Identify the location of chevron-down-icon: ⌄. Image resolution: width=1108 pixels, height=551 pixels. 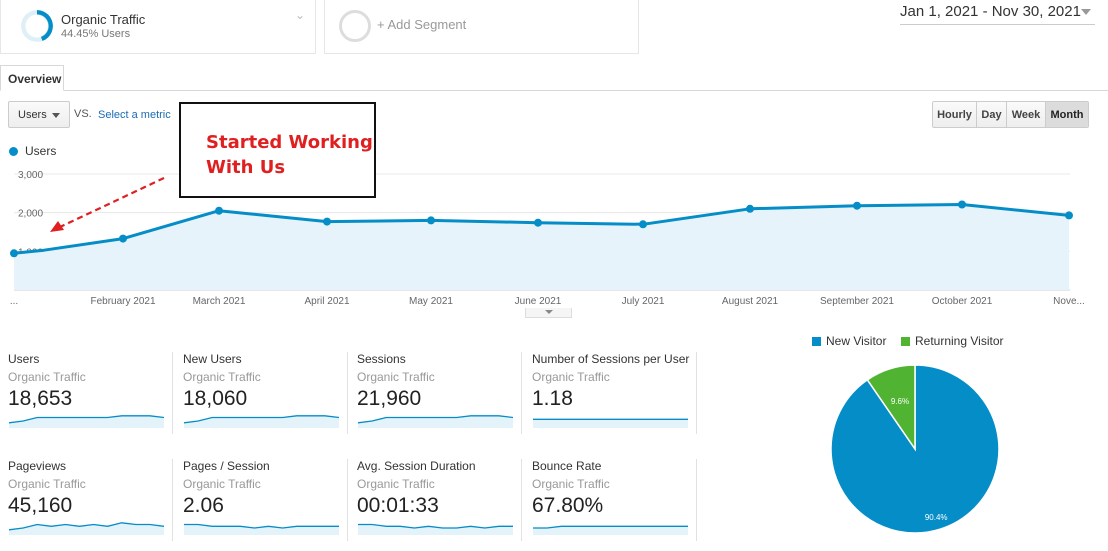
(299, 15).